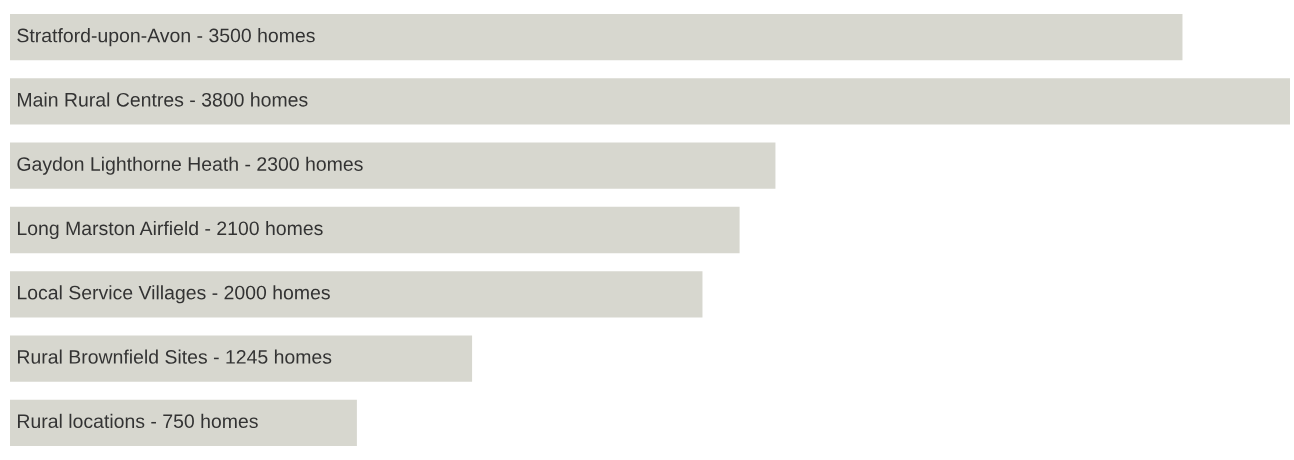 The width and height of the screenshot is (1294, 460). I want to click on y-tick-label: Gaydon Lighthorne Heath - 2300 homes, so click(190, 165).